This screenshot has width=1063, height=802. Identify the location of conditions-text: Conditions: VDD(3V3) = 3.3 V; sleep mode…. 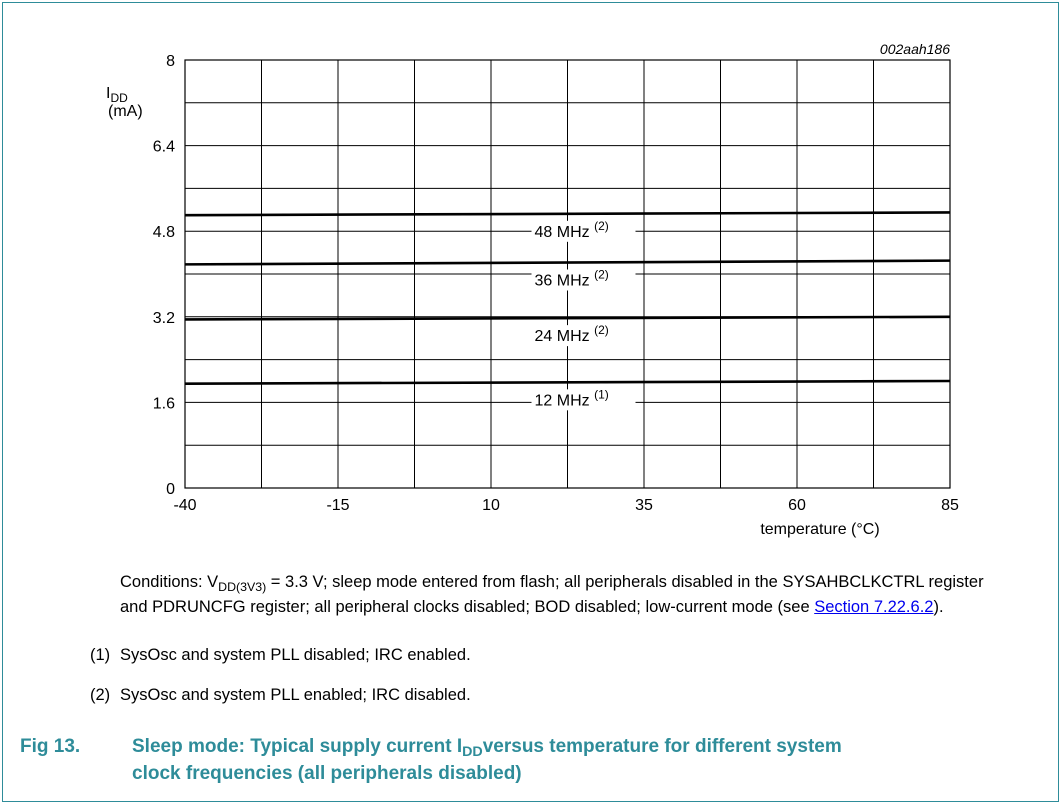
(552, 594).